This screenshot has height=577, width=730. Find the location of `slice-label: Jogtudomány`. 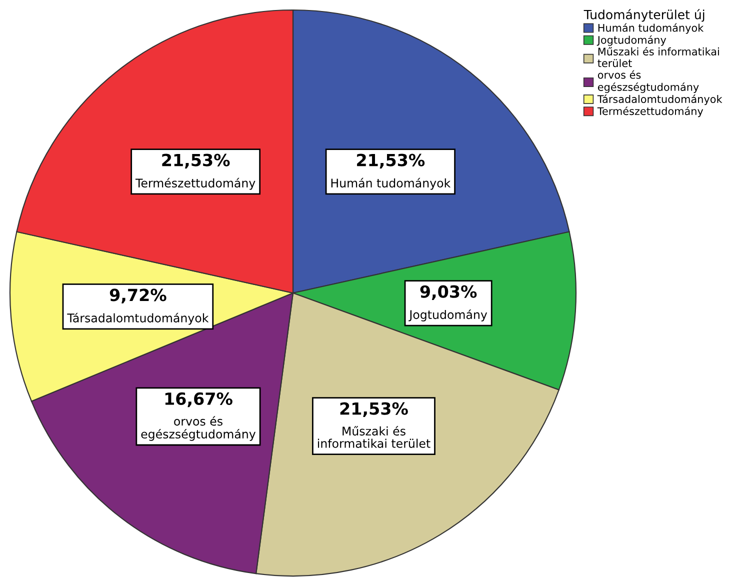

slice-label: Jogtudomány is located at coordinates (448, 315).